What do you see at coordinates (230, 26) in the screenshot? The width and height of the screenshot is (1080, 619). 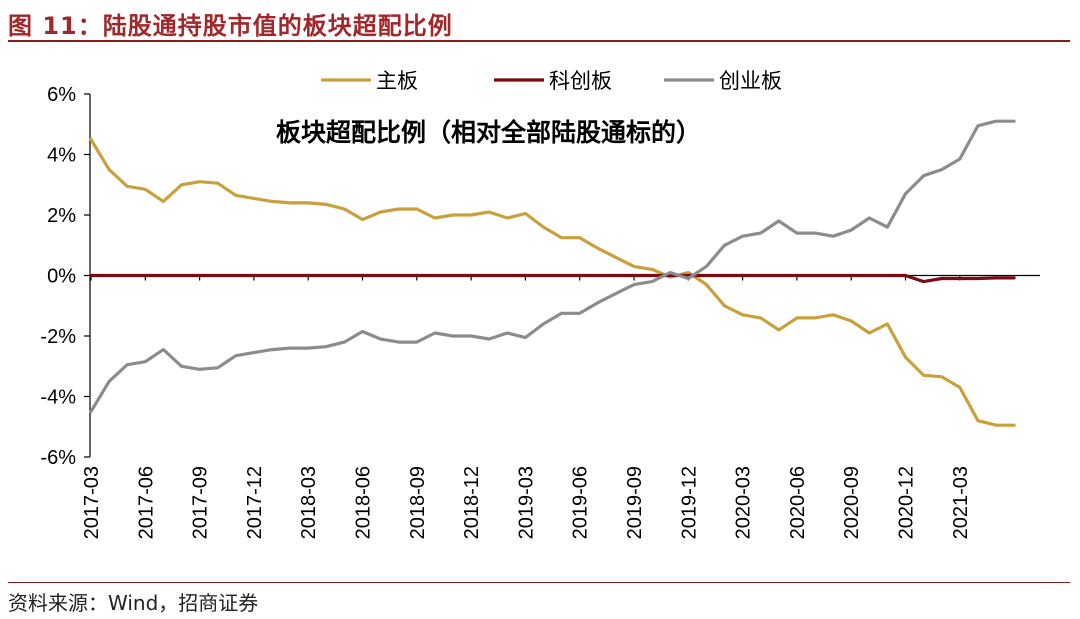 I see `figure-title: 图 11：陆股通持股市值的板块超配比例` at bounding box center [230, 26].